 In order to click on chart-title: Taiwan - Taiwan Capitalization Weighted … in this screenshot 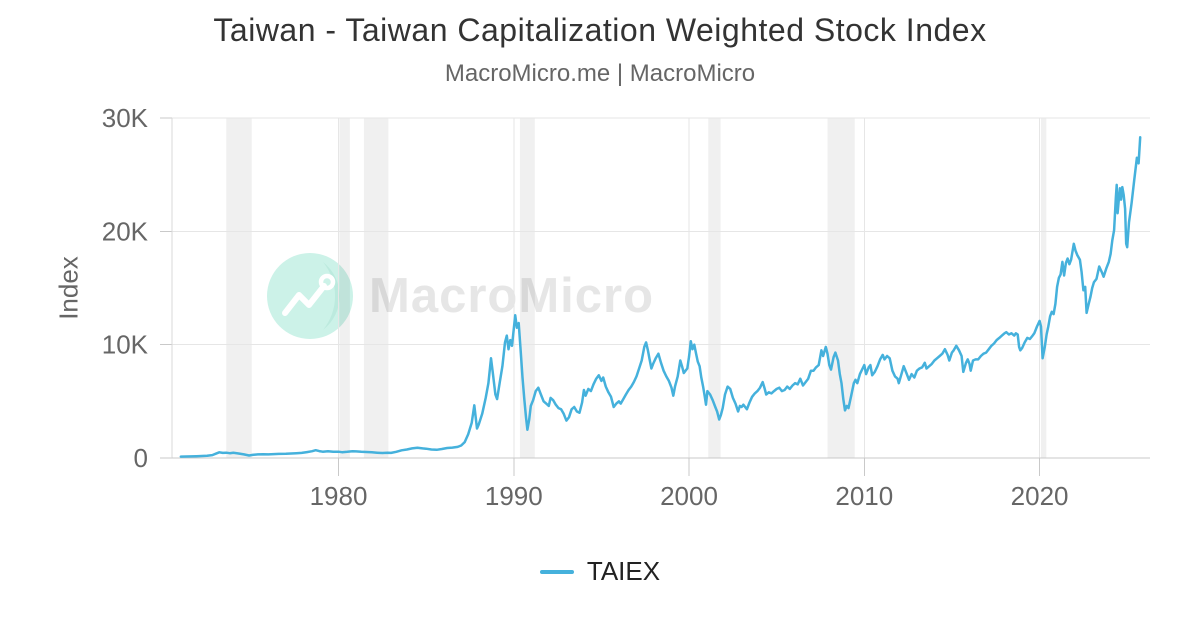, I will do `click(600, 30)`.